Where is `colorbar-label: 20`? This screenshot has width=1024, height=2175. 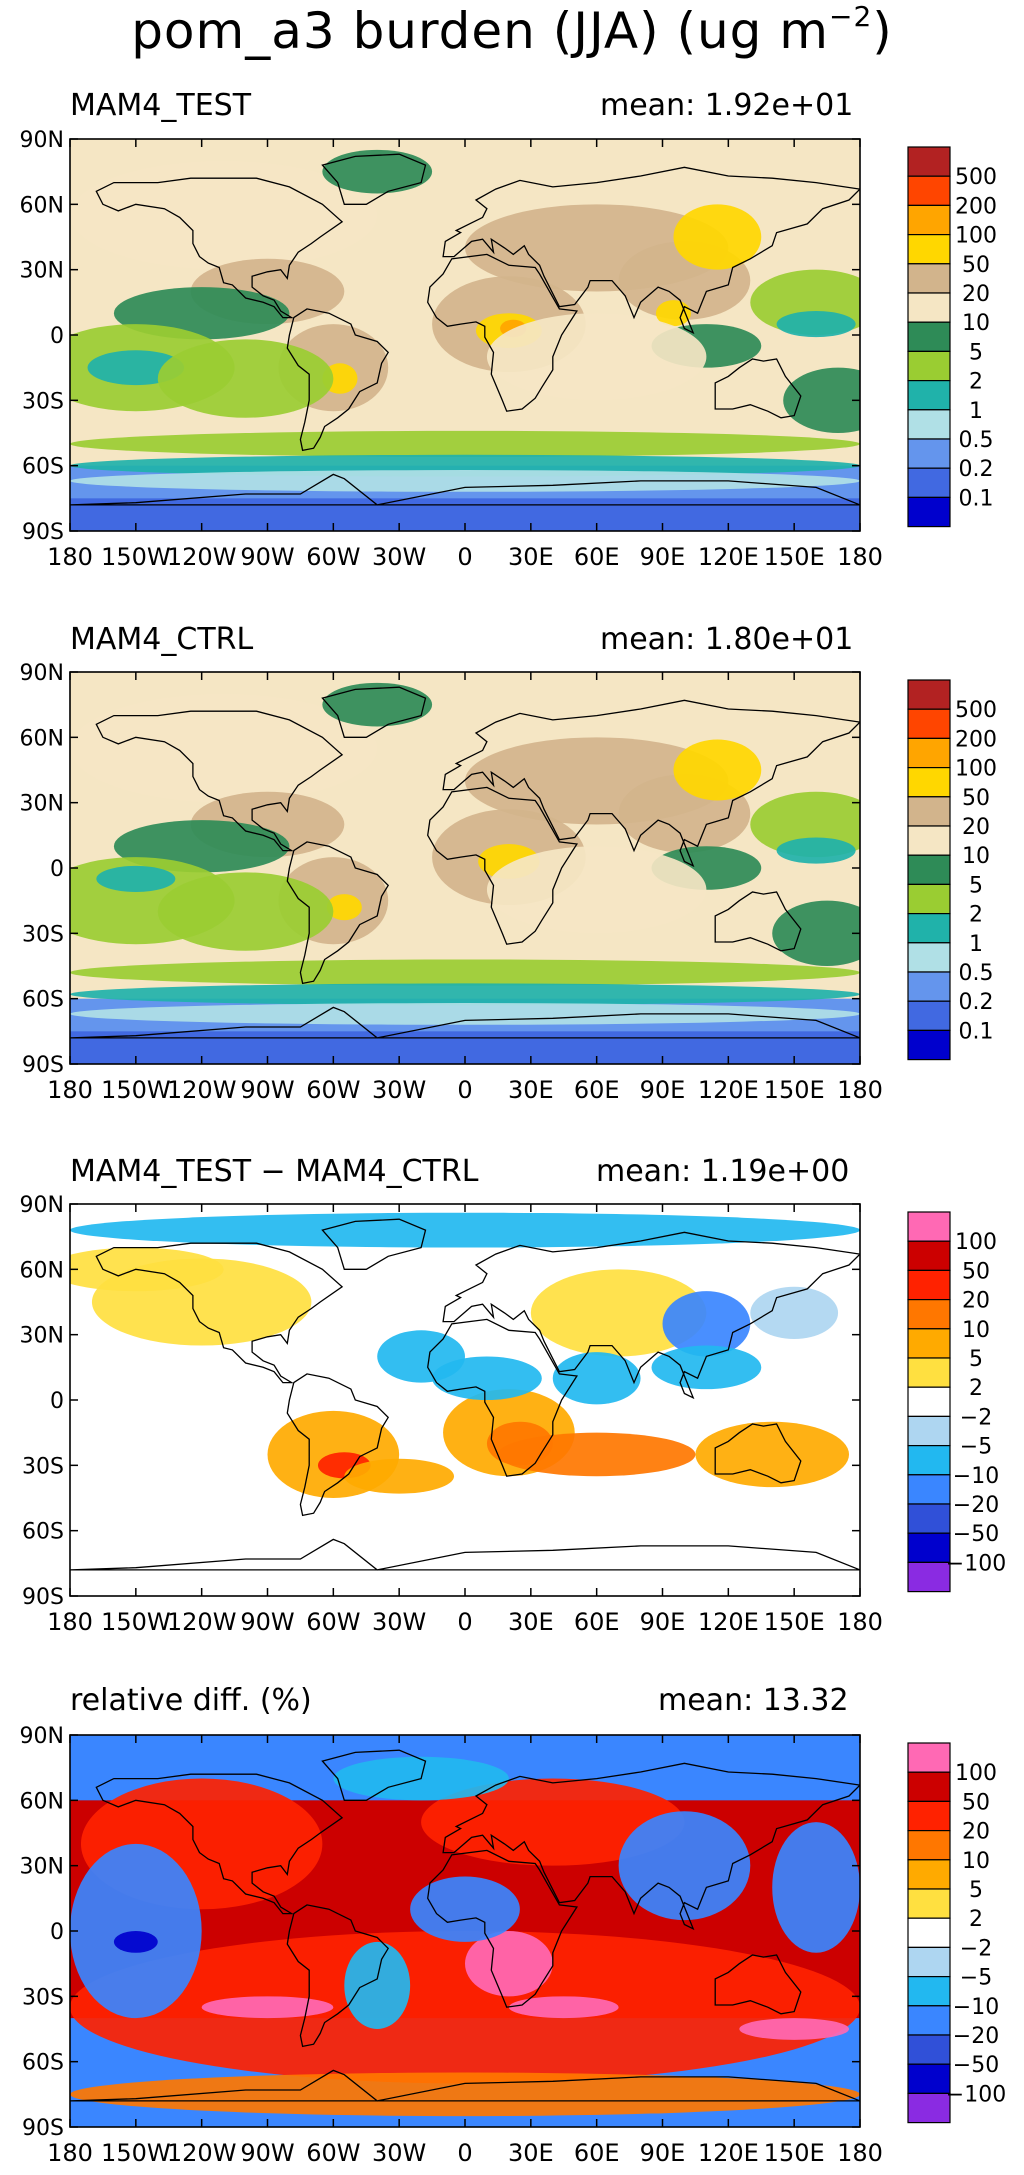
colorbar-label: 20 is located at coordinates (976, 1301).